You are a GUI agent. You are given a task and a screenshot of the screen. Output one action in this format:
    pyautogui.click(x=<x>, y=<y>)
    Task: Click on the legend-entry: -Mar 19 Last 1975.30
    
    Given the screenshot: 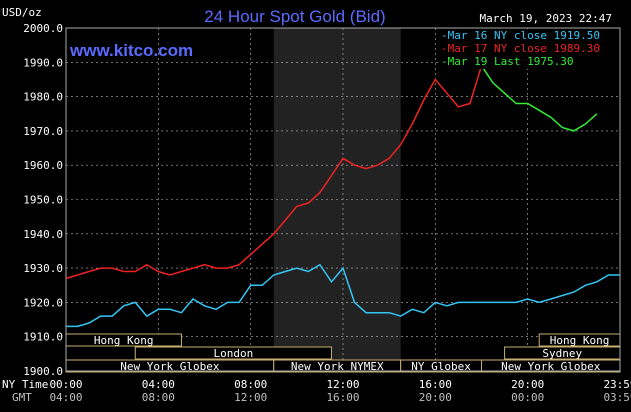 What is the action you would take?
    pyautogui.click(x=507, y=61)
    